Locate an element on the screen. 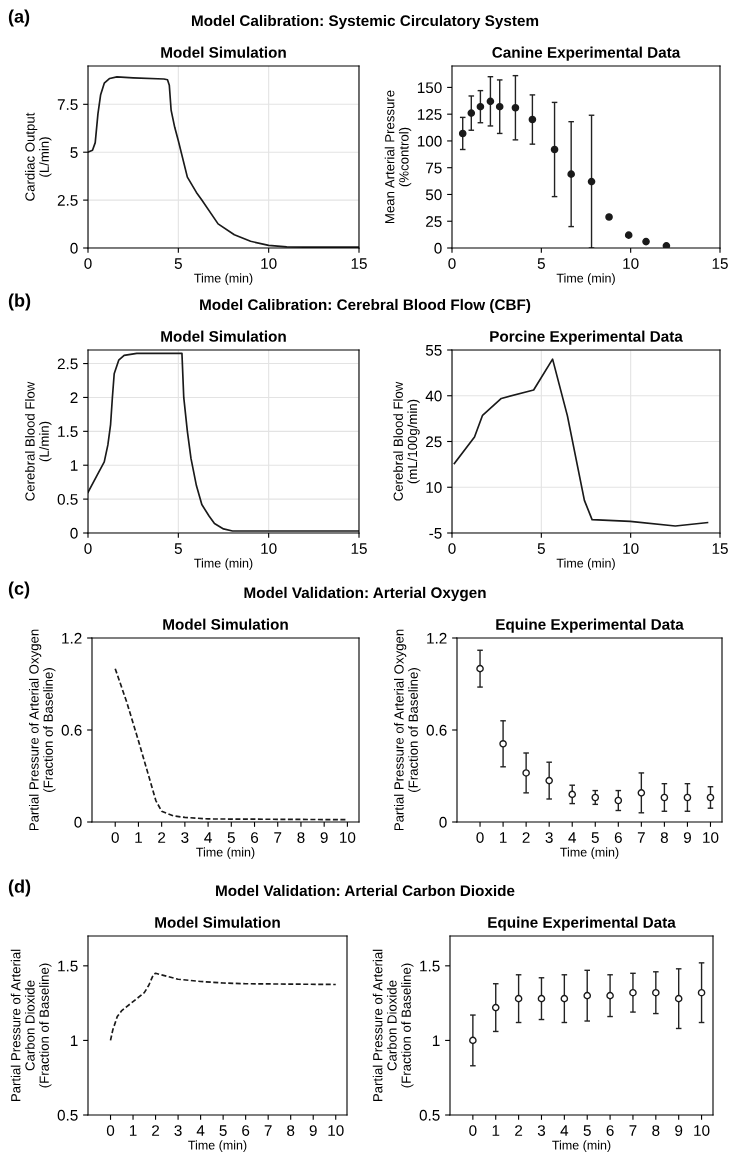  chart-title: Equine Experimental Data is located at coordinates (590, 625).